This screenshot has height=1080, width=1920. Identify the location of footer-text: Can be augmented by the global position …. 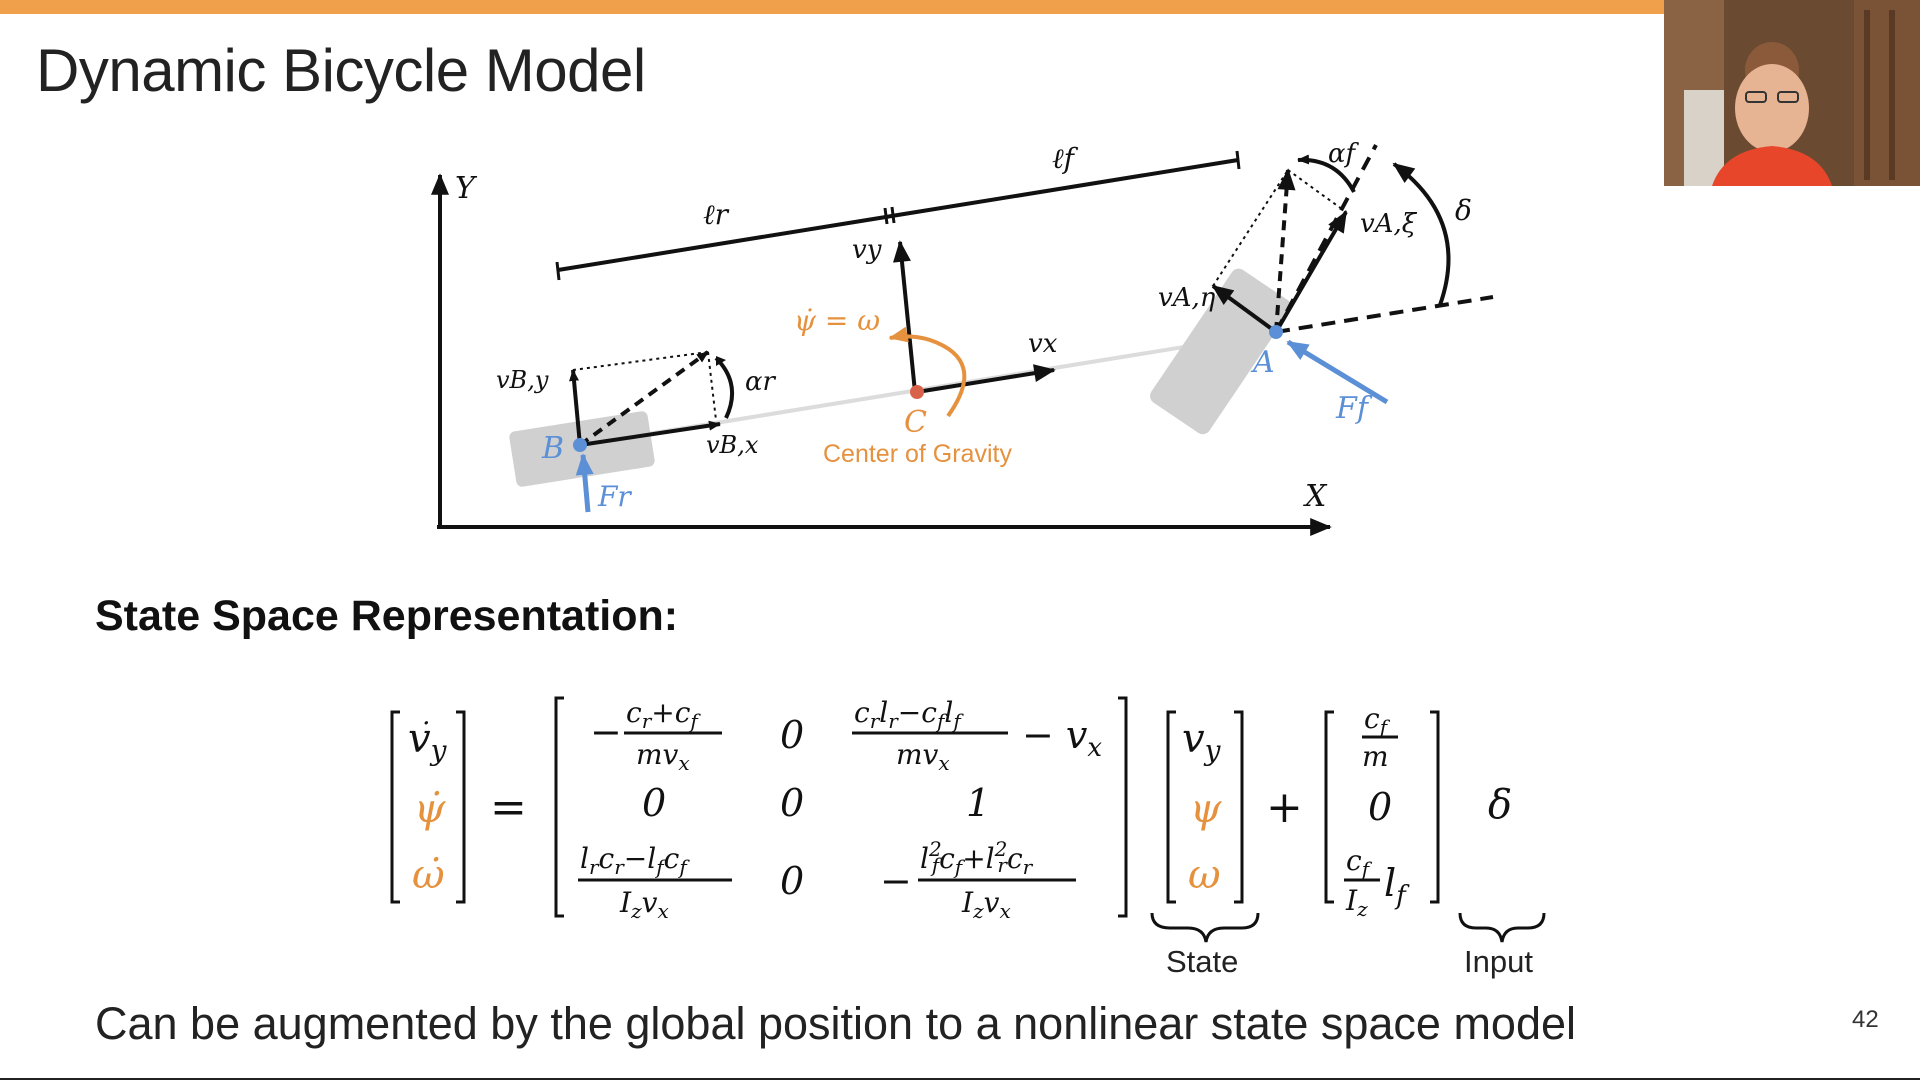
(835, 1024).